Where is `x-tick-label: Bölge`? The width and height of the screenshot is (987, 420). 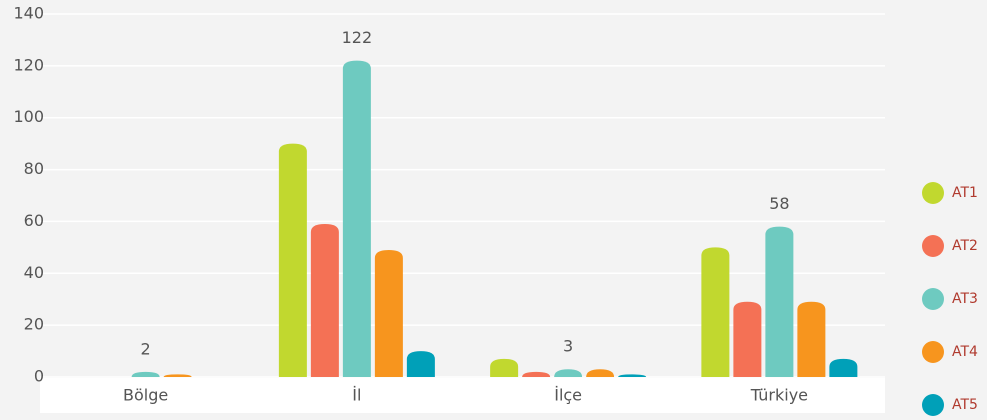 x-tick-label: Bölge is located at coordinates (145, 395).